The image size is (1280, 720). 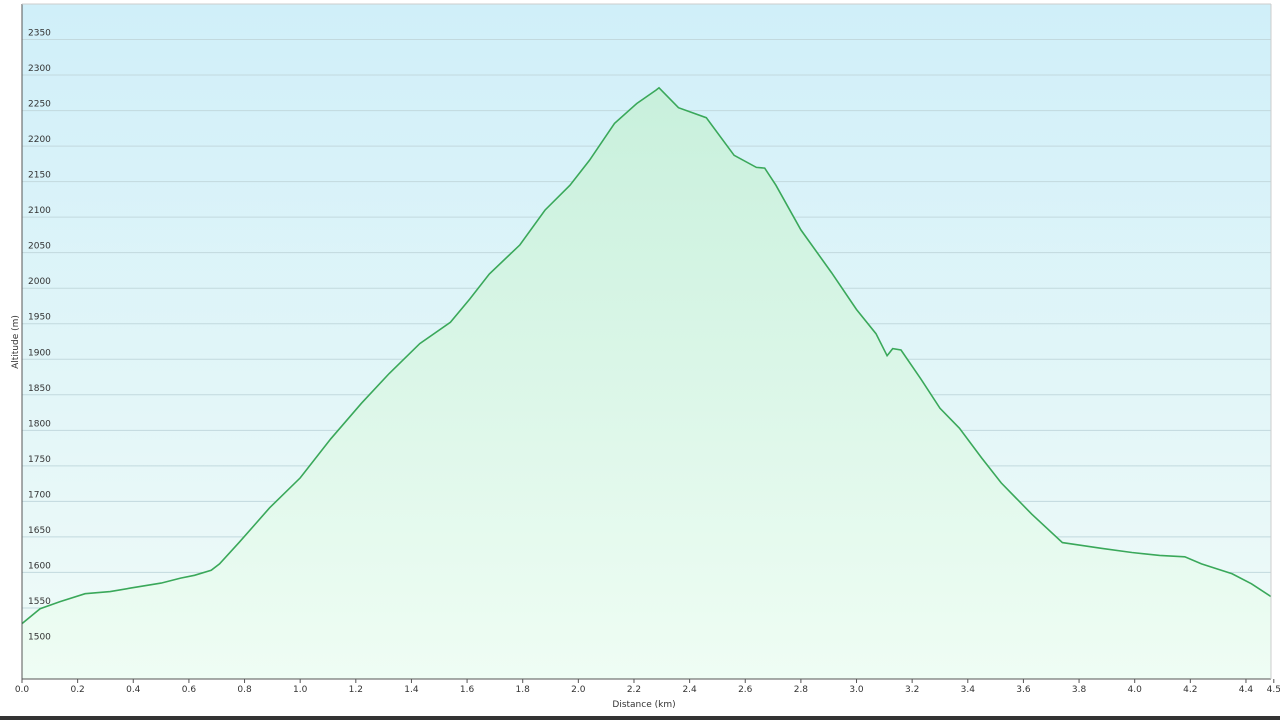 What do you see at coordinates (1246, 690) in the screenshot?
I see `x-tick-label: 4.4` at bounding box center [1246, 690].